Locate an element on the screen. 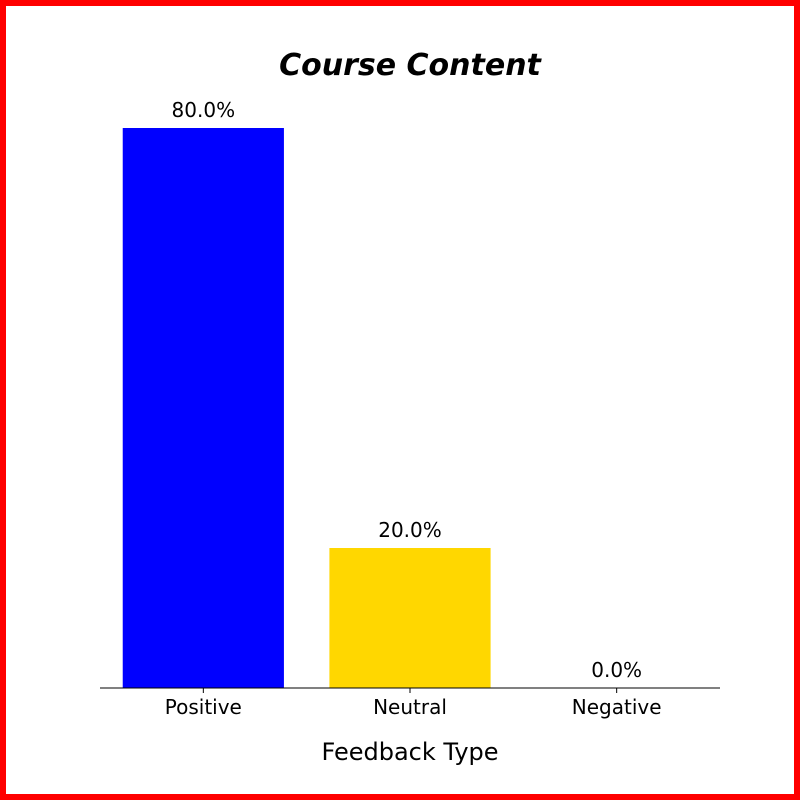  x-axis-label: Feedback Type is located at coordinates (409, 752).